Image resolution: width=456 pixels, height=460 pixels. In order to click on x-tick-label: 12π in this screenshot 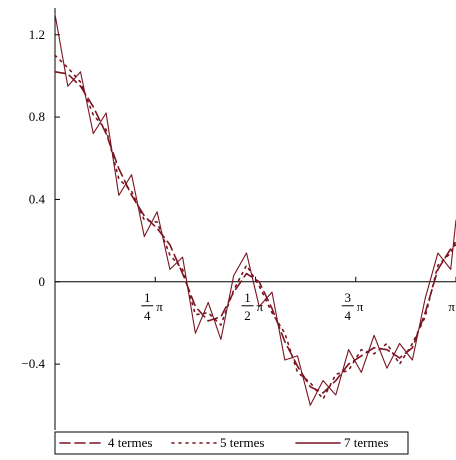, I will do `click(252, 306)`.